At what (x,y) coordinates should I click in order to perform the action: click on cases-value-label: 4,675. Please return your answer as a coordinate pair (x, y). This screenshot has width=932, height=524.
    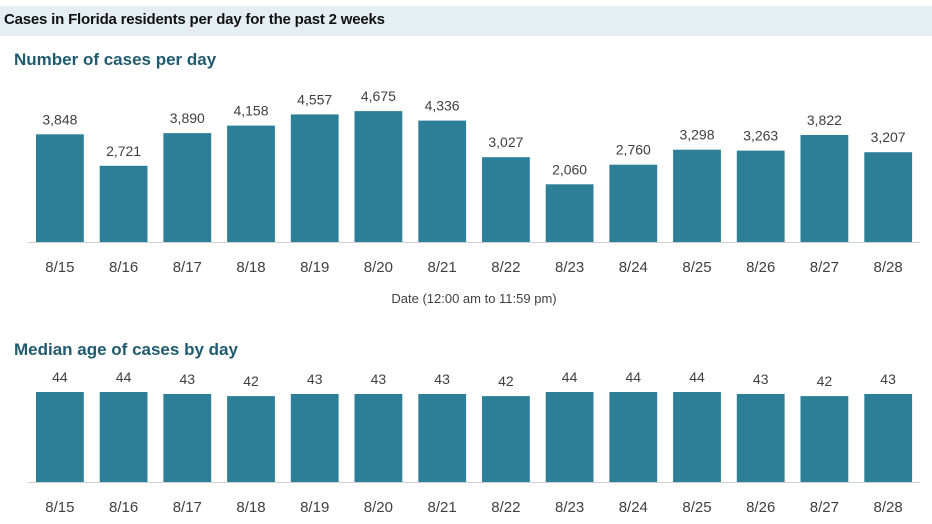
    Looking at the image, I should click on (378, 96).